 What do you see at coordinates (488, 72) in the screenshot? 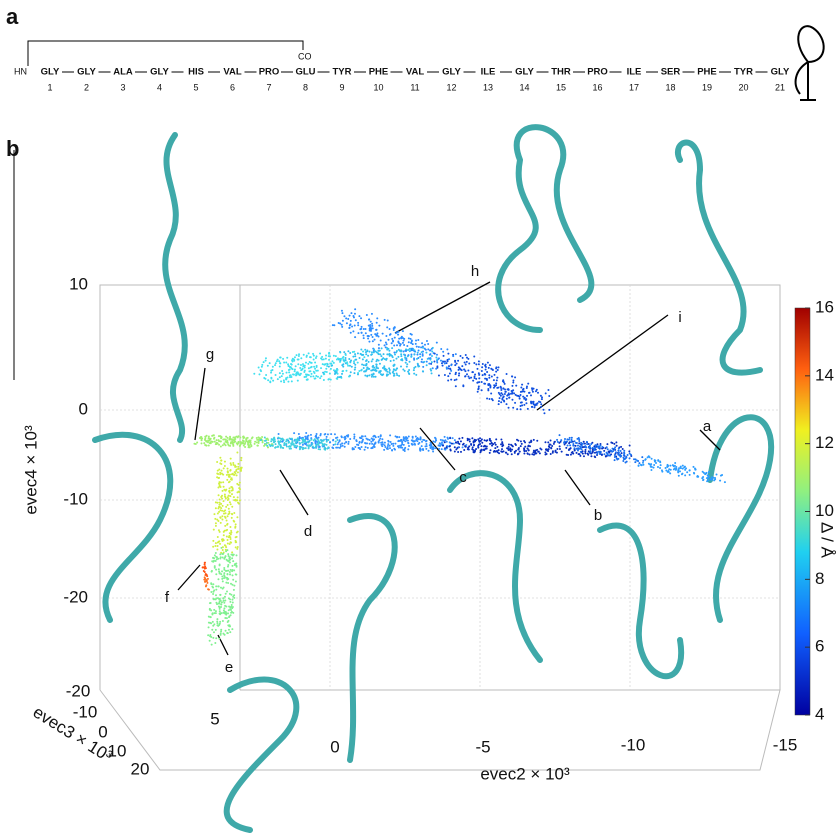
I see `residue: ILE` at bounding box center [488, 72].